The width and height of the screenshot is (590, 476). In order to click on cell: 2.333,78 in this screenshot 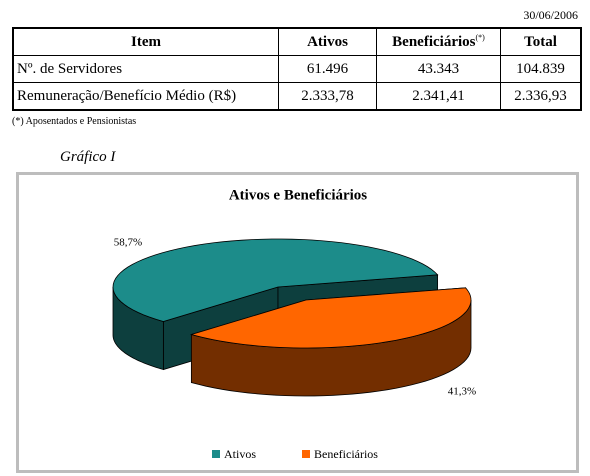, I will do `click(327, 96)`.